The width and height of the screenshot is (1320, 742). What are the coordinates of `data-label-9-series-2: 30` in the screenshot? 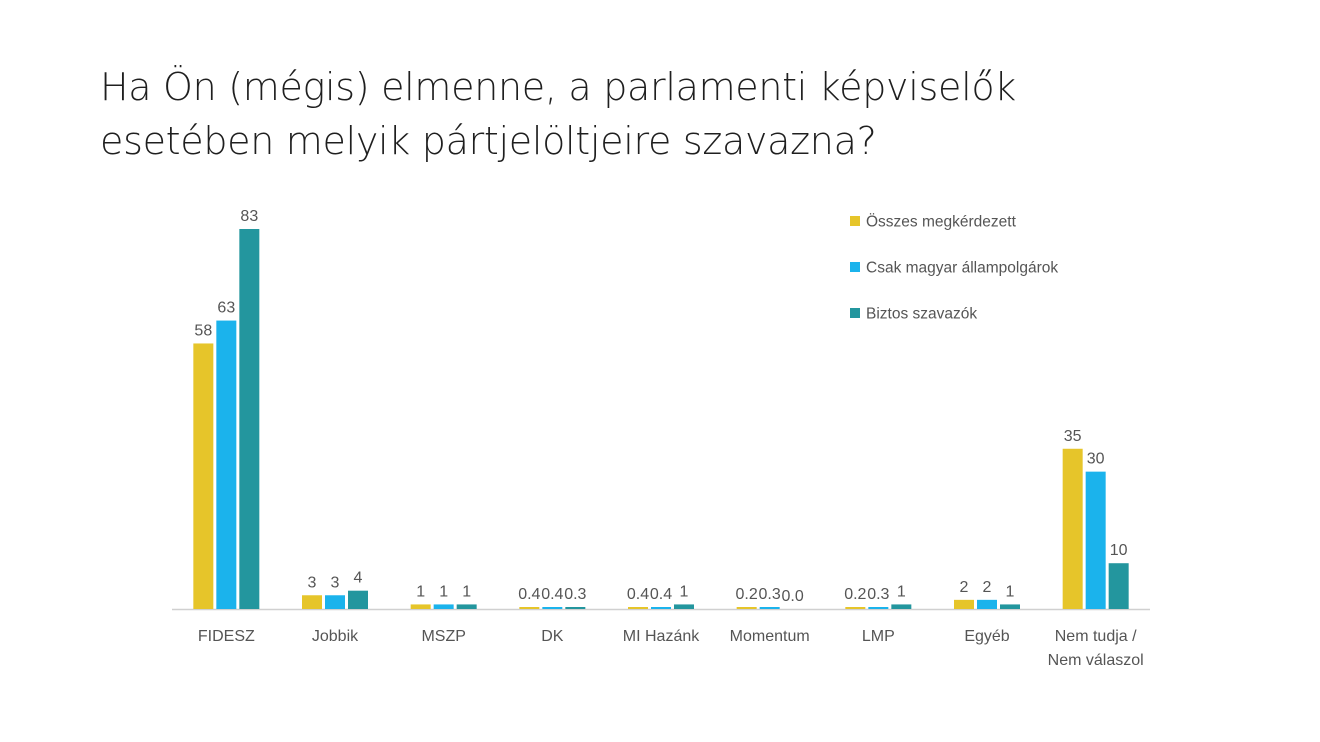 It's located at (1096, 459).